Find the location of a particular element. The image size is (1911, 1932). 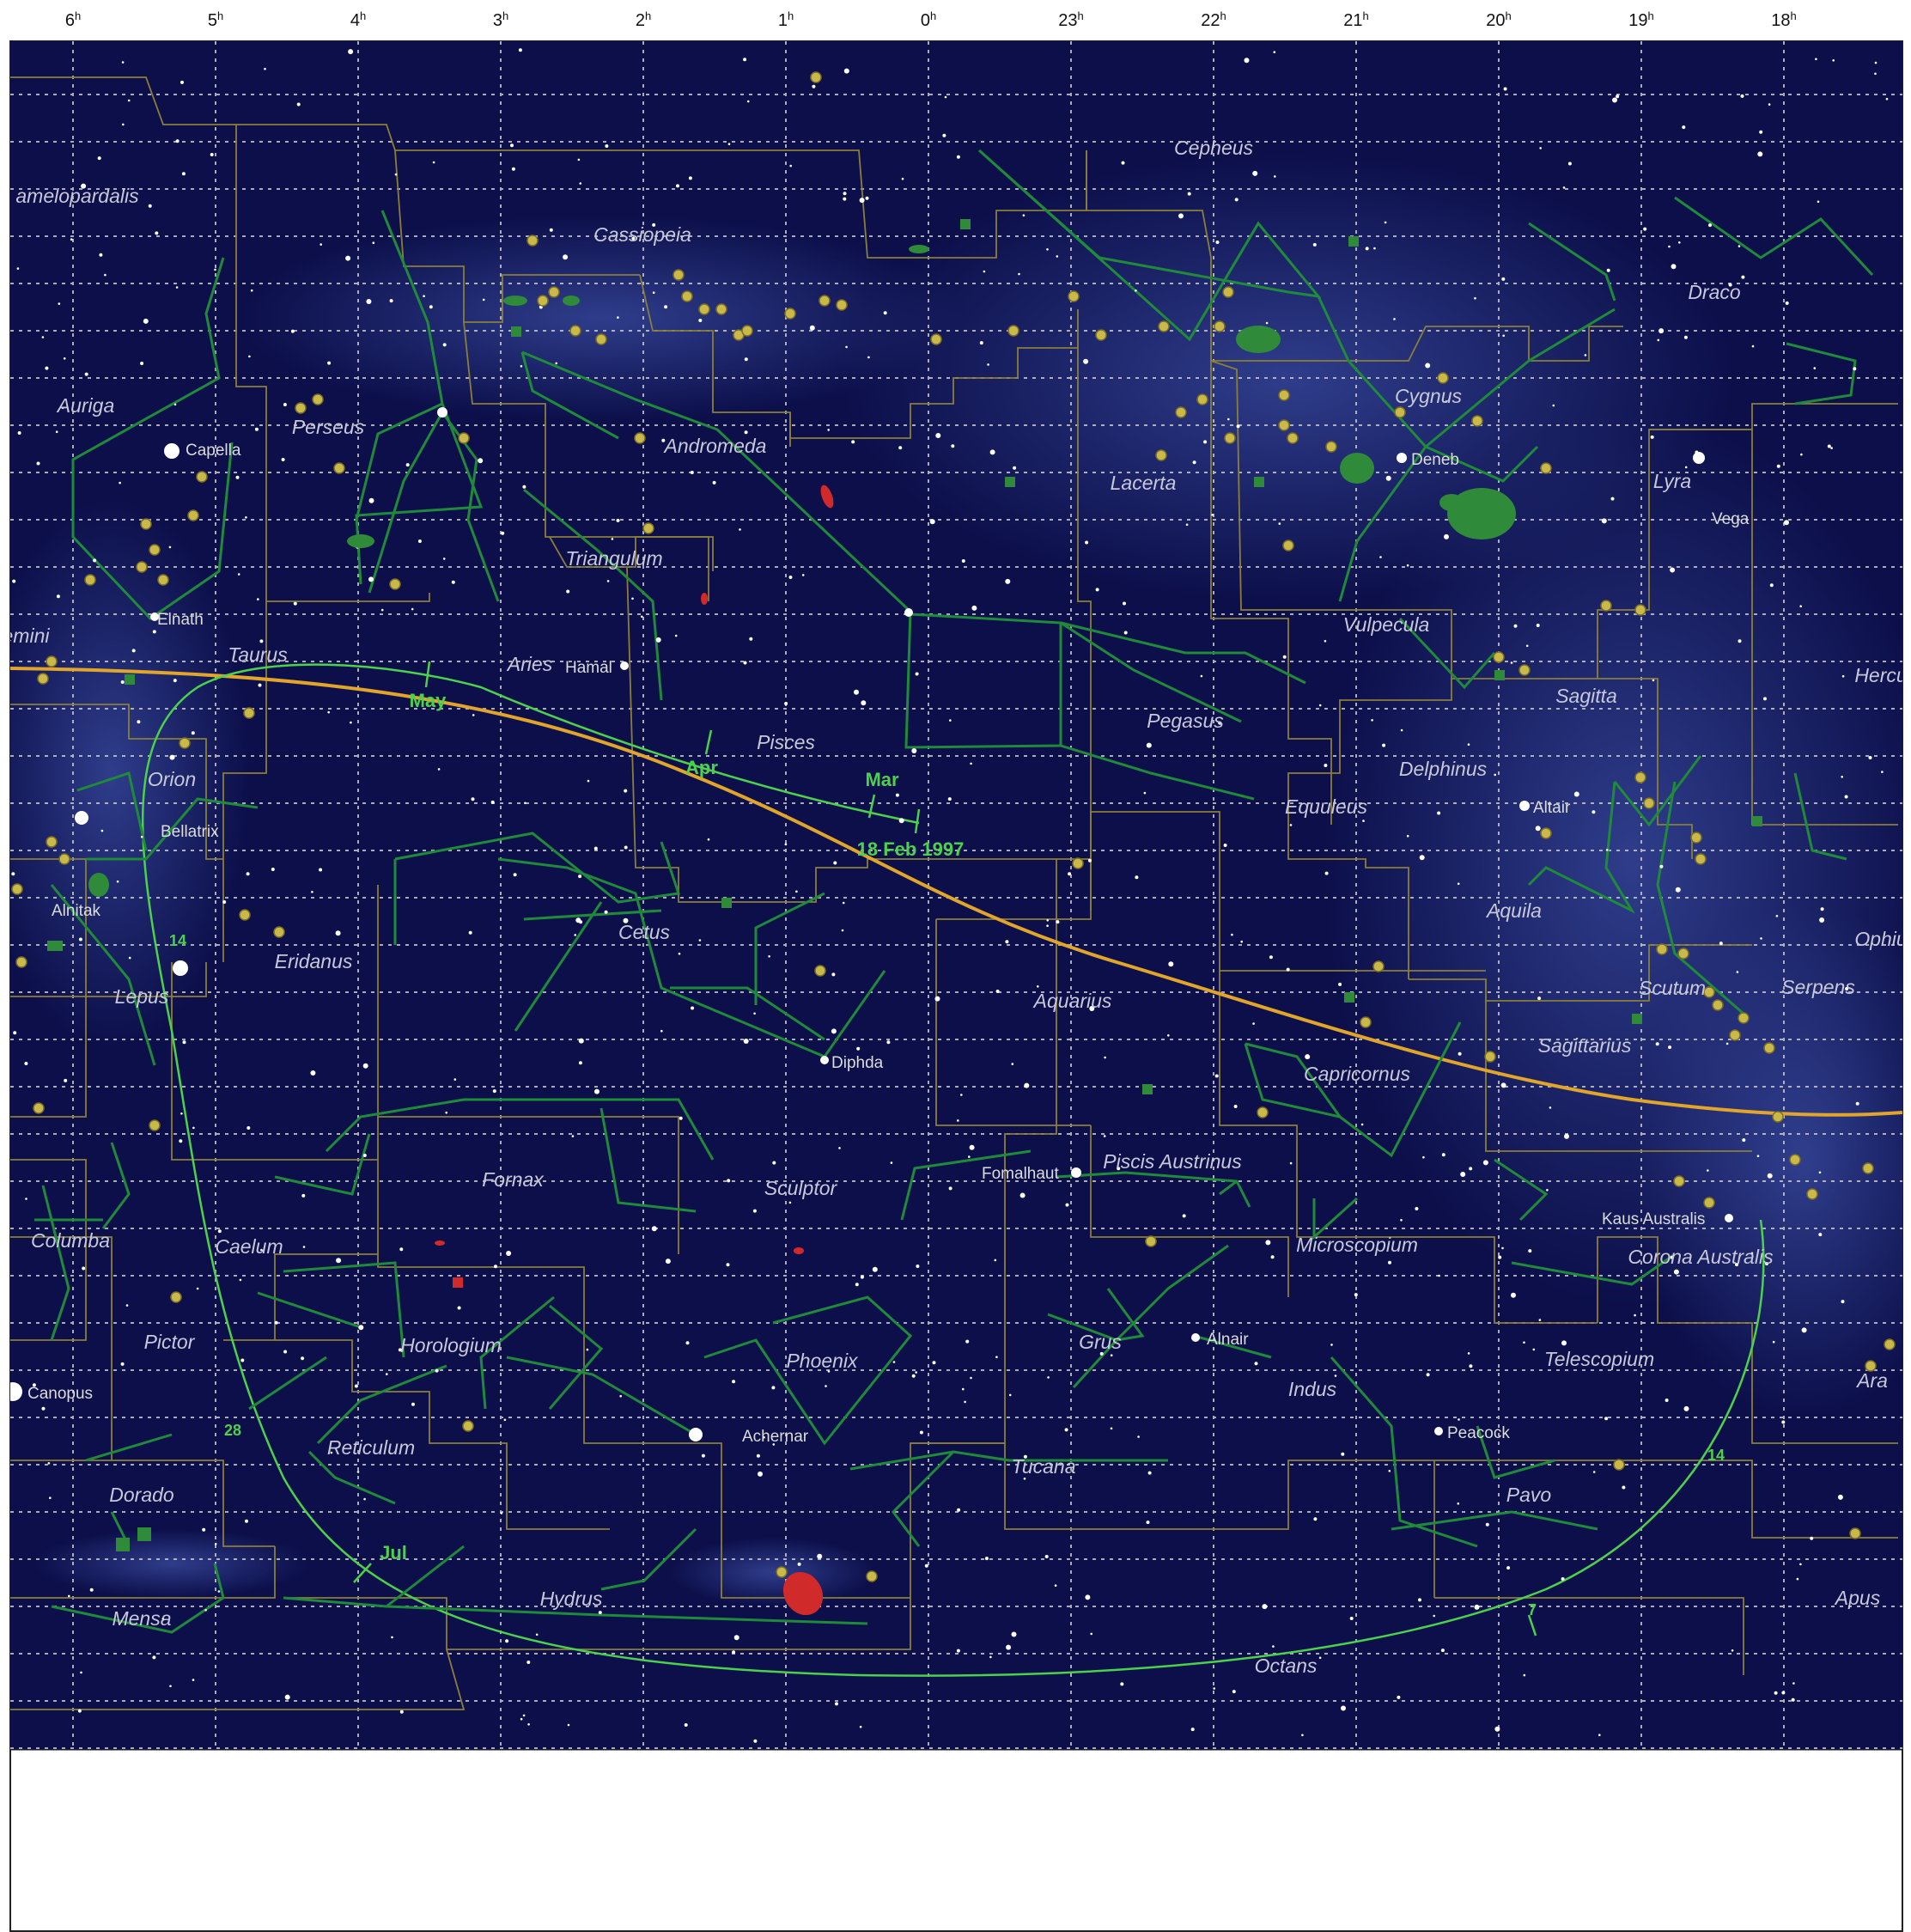

constellation-label: Caelum is located at coordinates (249, 1246).